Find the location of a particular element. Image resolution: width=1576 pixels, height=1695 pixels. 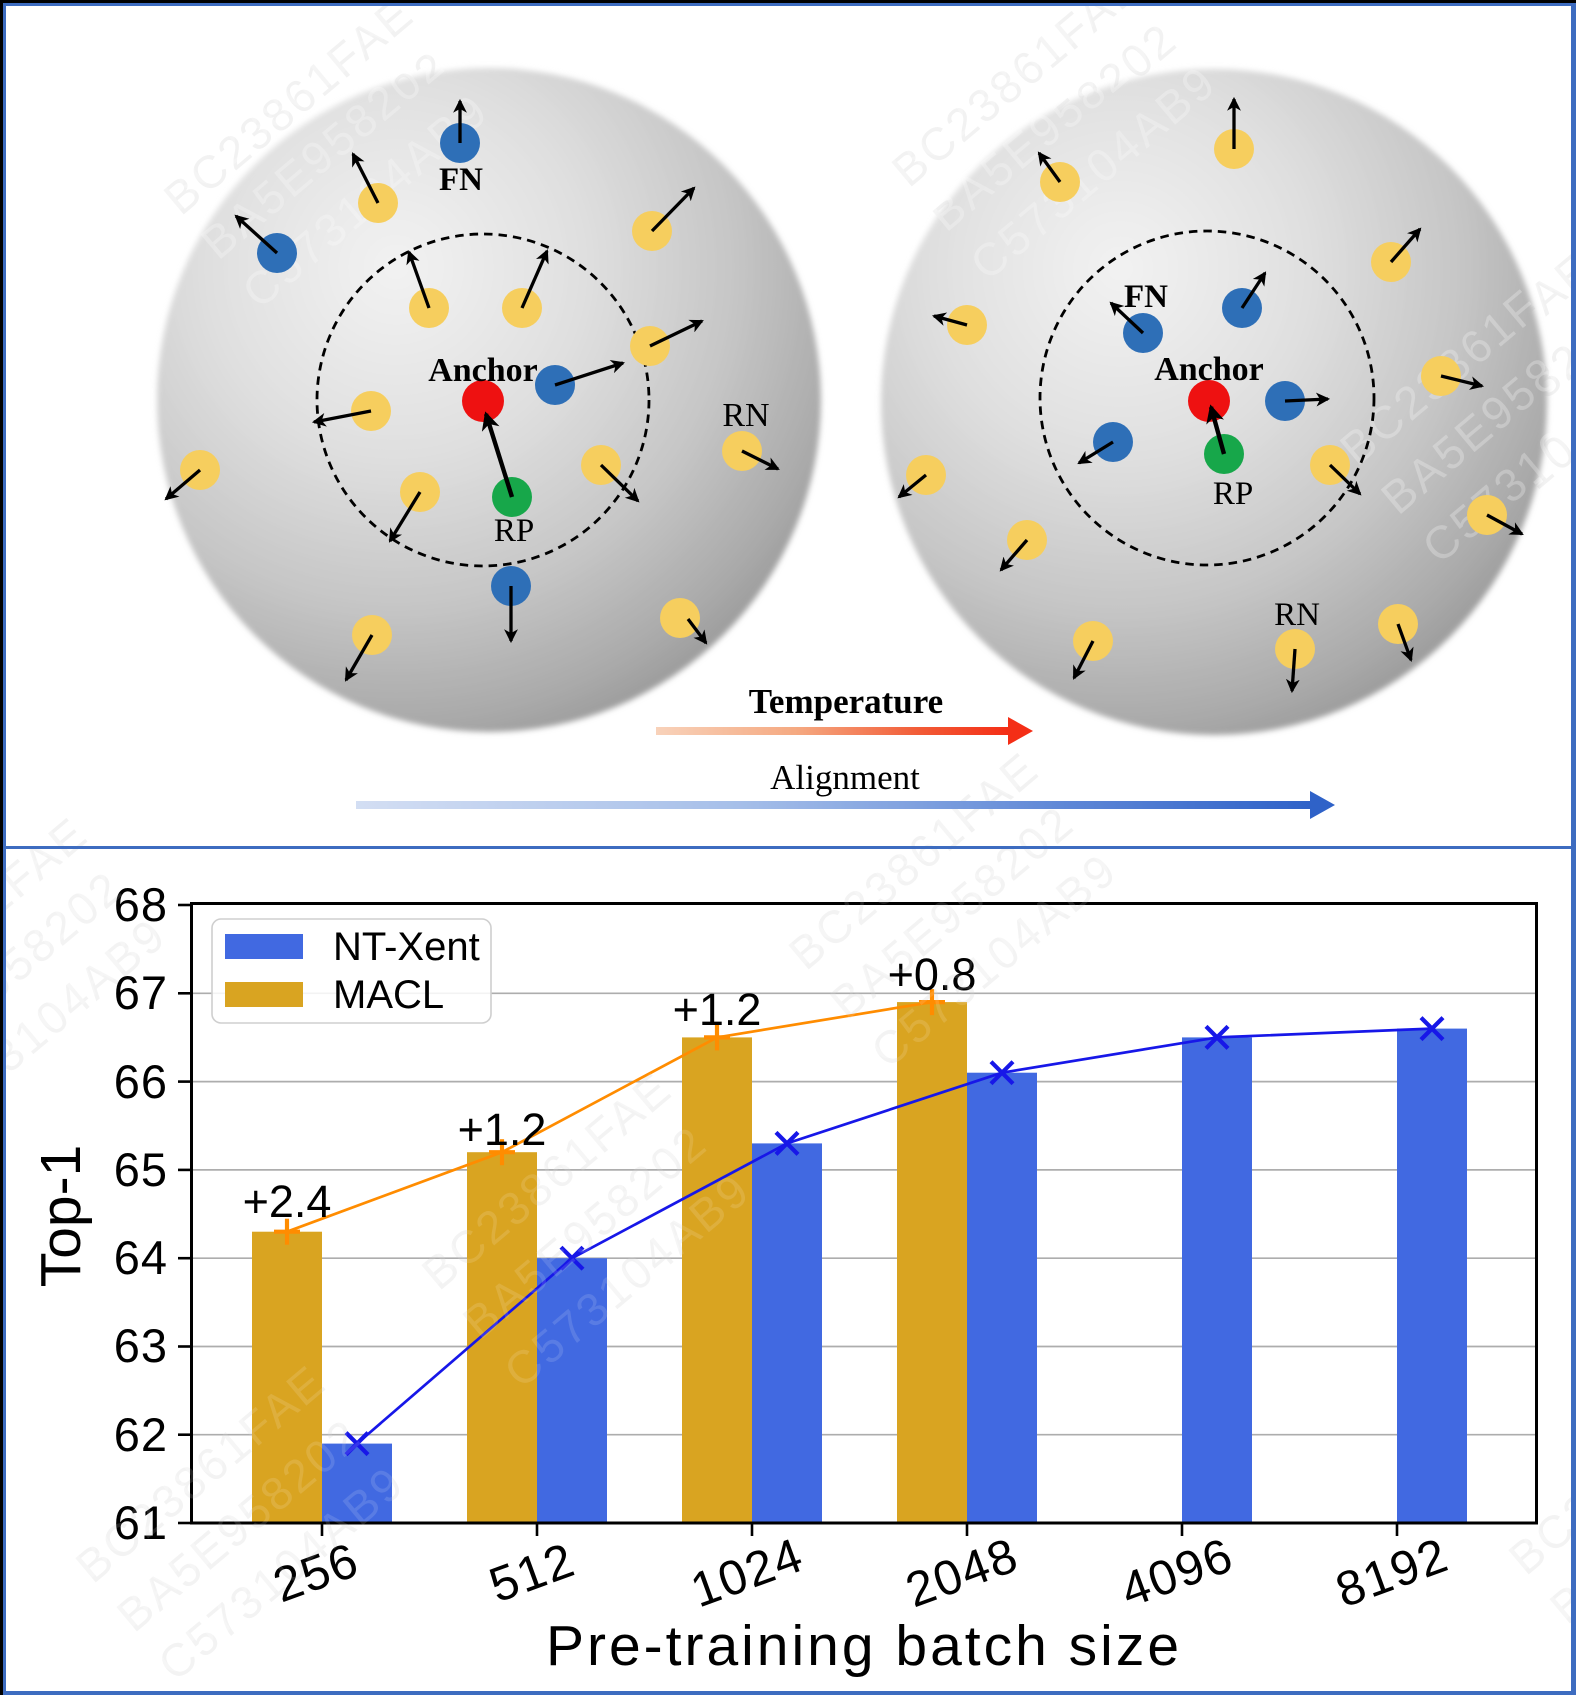

svg-text: +2.4 is located at coordinates (287, 1201).